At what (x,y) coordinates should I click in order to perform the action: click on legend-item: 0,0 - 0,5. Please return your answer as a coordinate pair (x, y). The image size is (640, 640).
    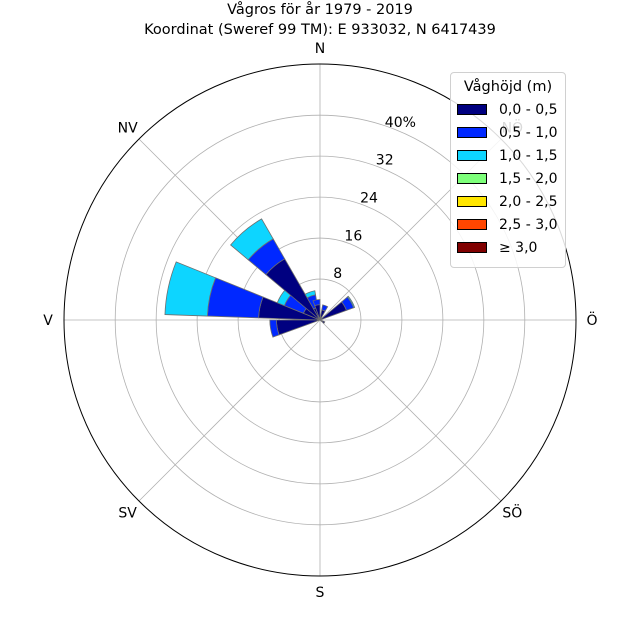
    Looking at the image, I should click on (508, 109).